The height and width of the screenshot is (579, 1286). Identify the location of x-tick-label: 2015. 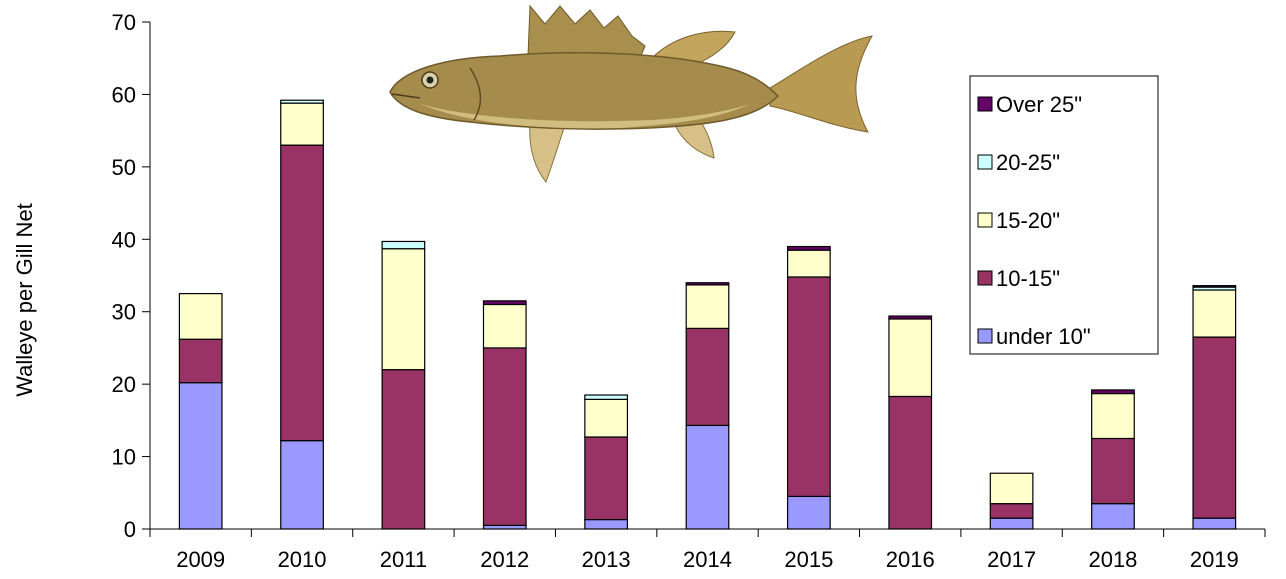
(808, 559).